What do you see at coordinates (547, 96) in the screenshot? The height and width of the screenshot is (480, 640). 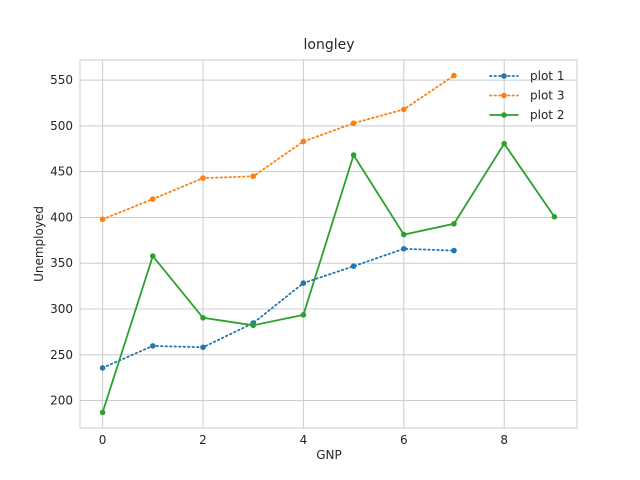 I see `legend-label: plot 3` at bounding box center [547, 96].